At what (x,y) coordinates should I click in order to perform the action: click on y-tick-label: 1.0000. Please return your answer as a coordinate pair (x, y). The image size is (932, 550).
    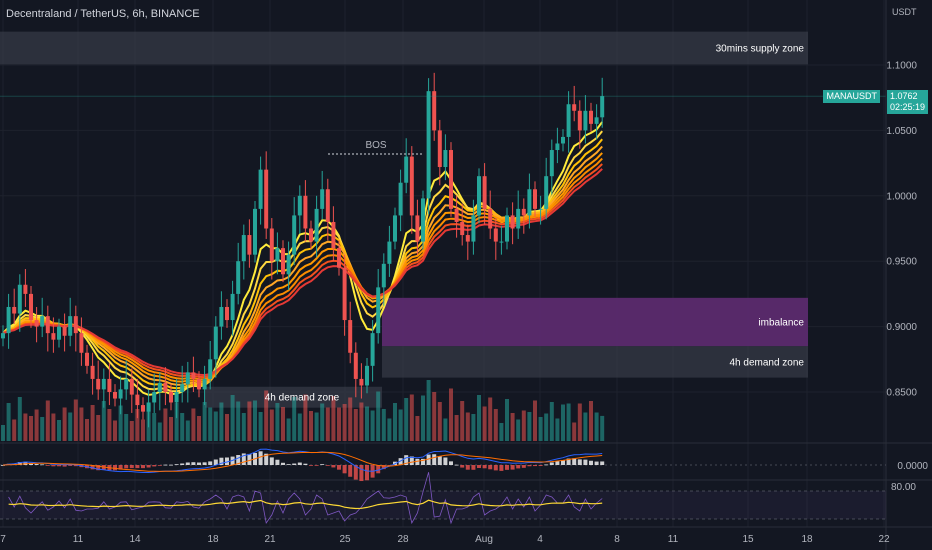
    Looking at the image, I should click on (901, 196).